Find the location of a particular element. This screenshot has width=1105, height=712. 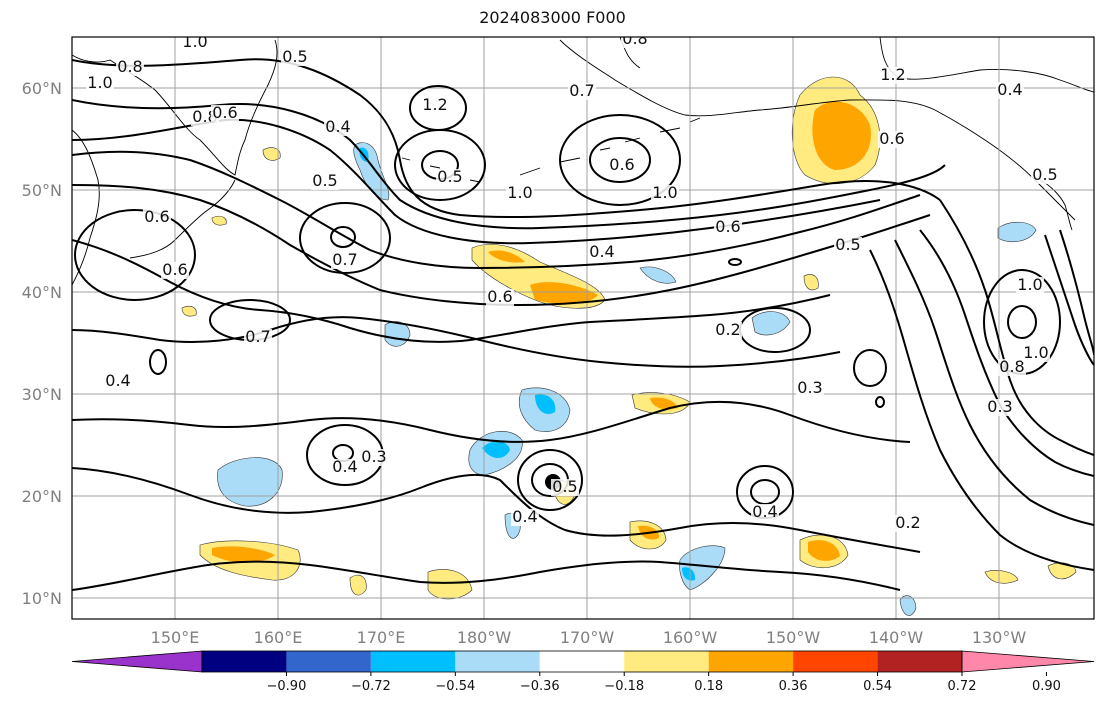

latitude-labels: 60°N 50°N 40°N 30°N 20°N 10°N is located at coordinates (42, 343).